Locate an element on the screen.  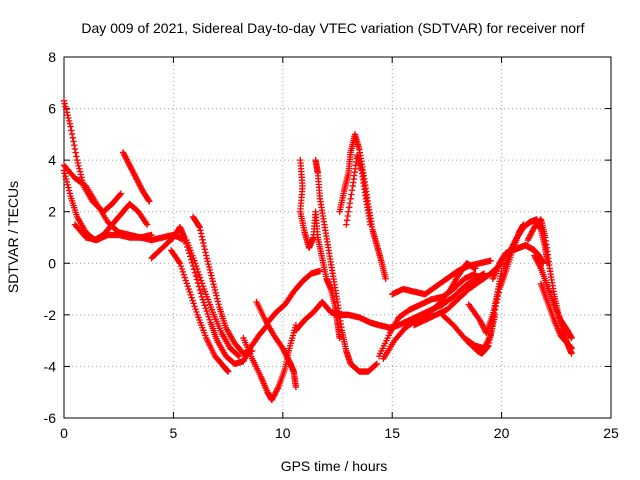
x-tick-label: 5 is located at coordinates (174, 433).